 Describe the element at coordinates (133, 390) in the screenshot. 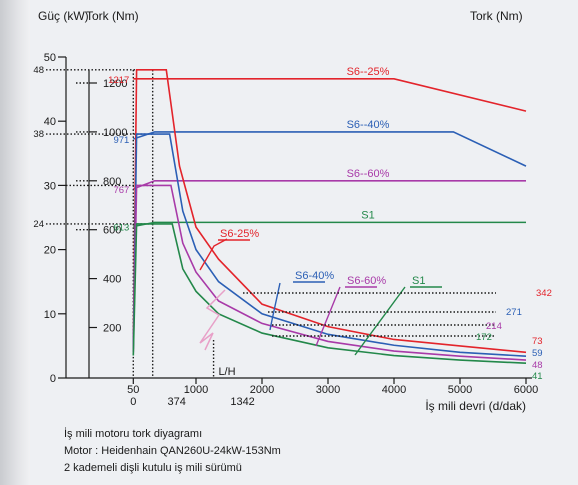

I see `x-tick-label: 50` at that location.